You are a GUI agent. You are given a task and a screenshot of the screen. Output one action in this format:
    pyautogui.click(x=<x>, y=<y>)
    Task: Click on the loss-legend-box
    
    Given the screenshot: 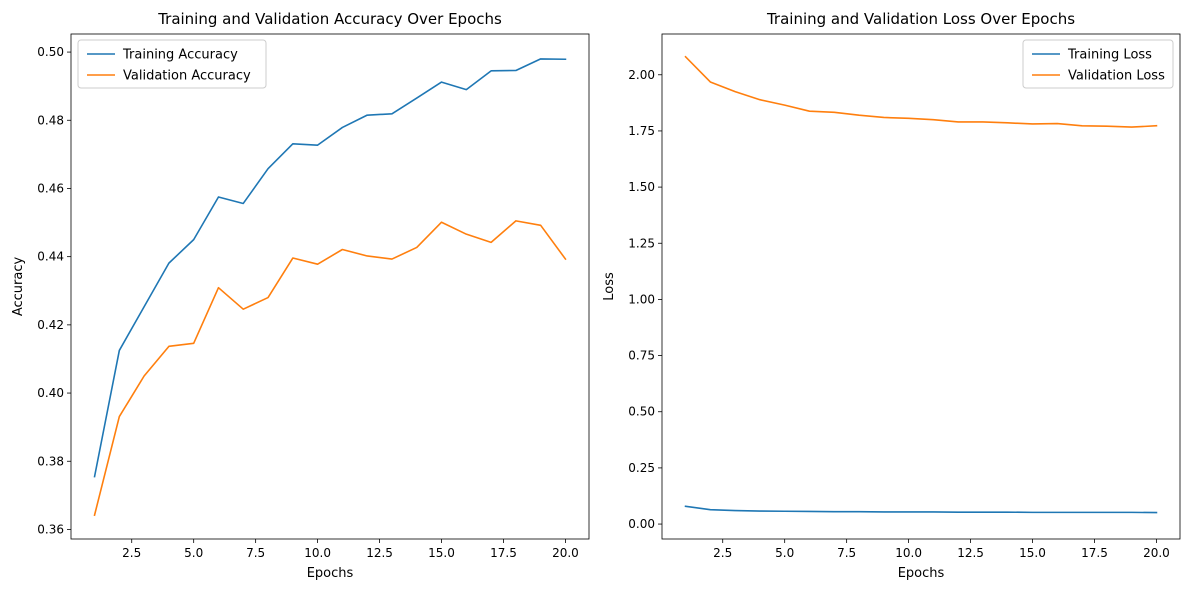 What is the action you would take?
    pyautogui.click(x=1098, y=64)
    